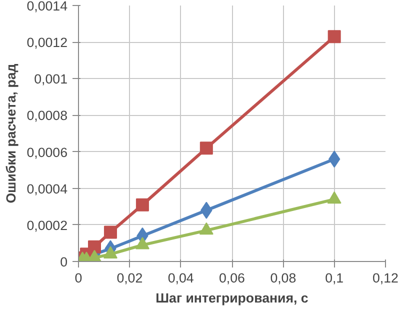 Image resolution: width=412 pixels, height=313 pixels. I want to click on y-tick-label: 0,0012, so click(47, 42).